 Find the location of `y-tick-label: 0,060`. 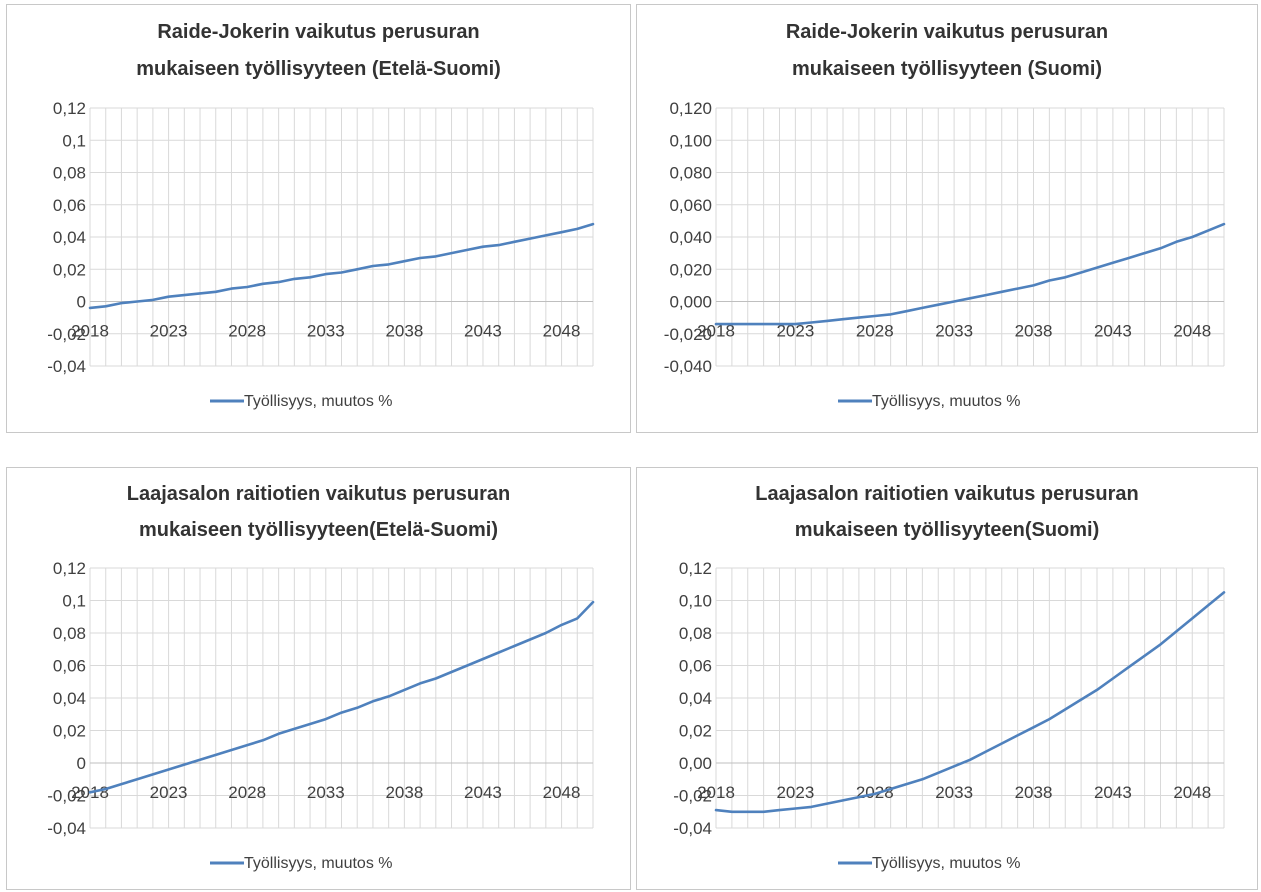

y-tick-label: 0,060 is located at coordinates (690, 205).